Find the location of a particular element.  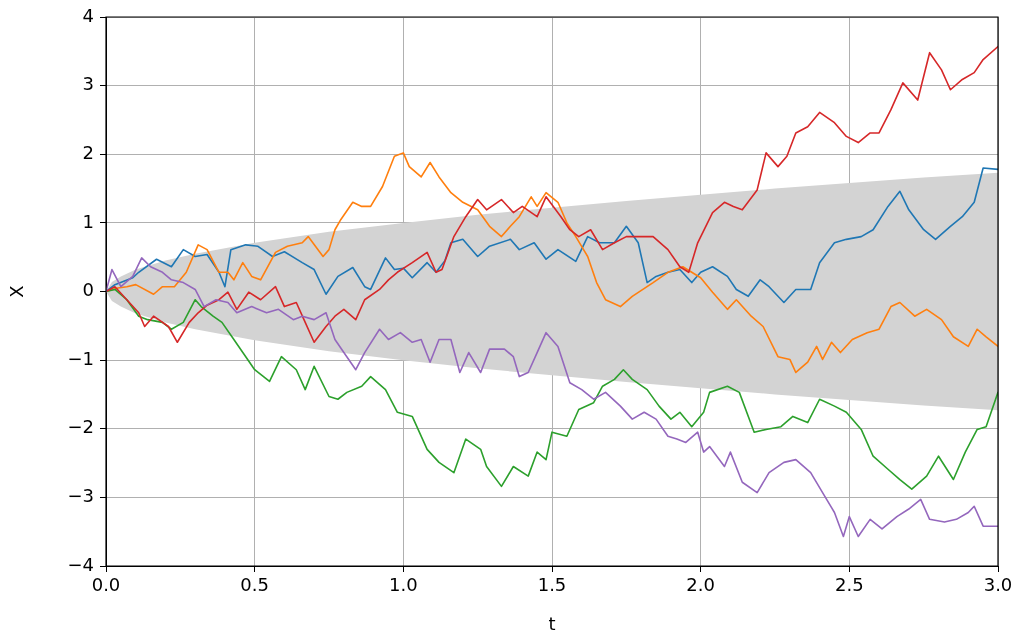

y-tick-label: −4 is located at coordinates (80, 564).